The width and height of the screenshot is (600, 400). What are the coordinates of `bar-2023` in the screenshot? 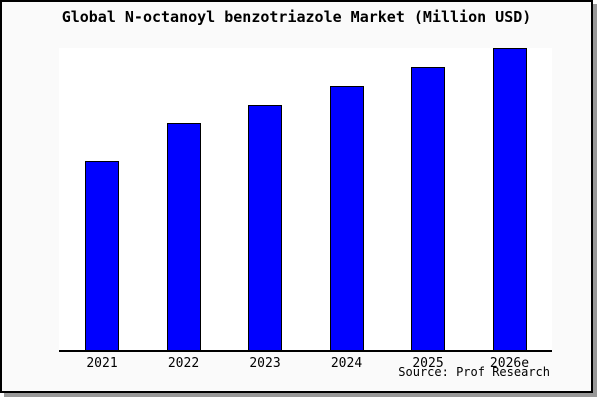 It's located at (265, 227).